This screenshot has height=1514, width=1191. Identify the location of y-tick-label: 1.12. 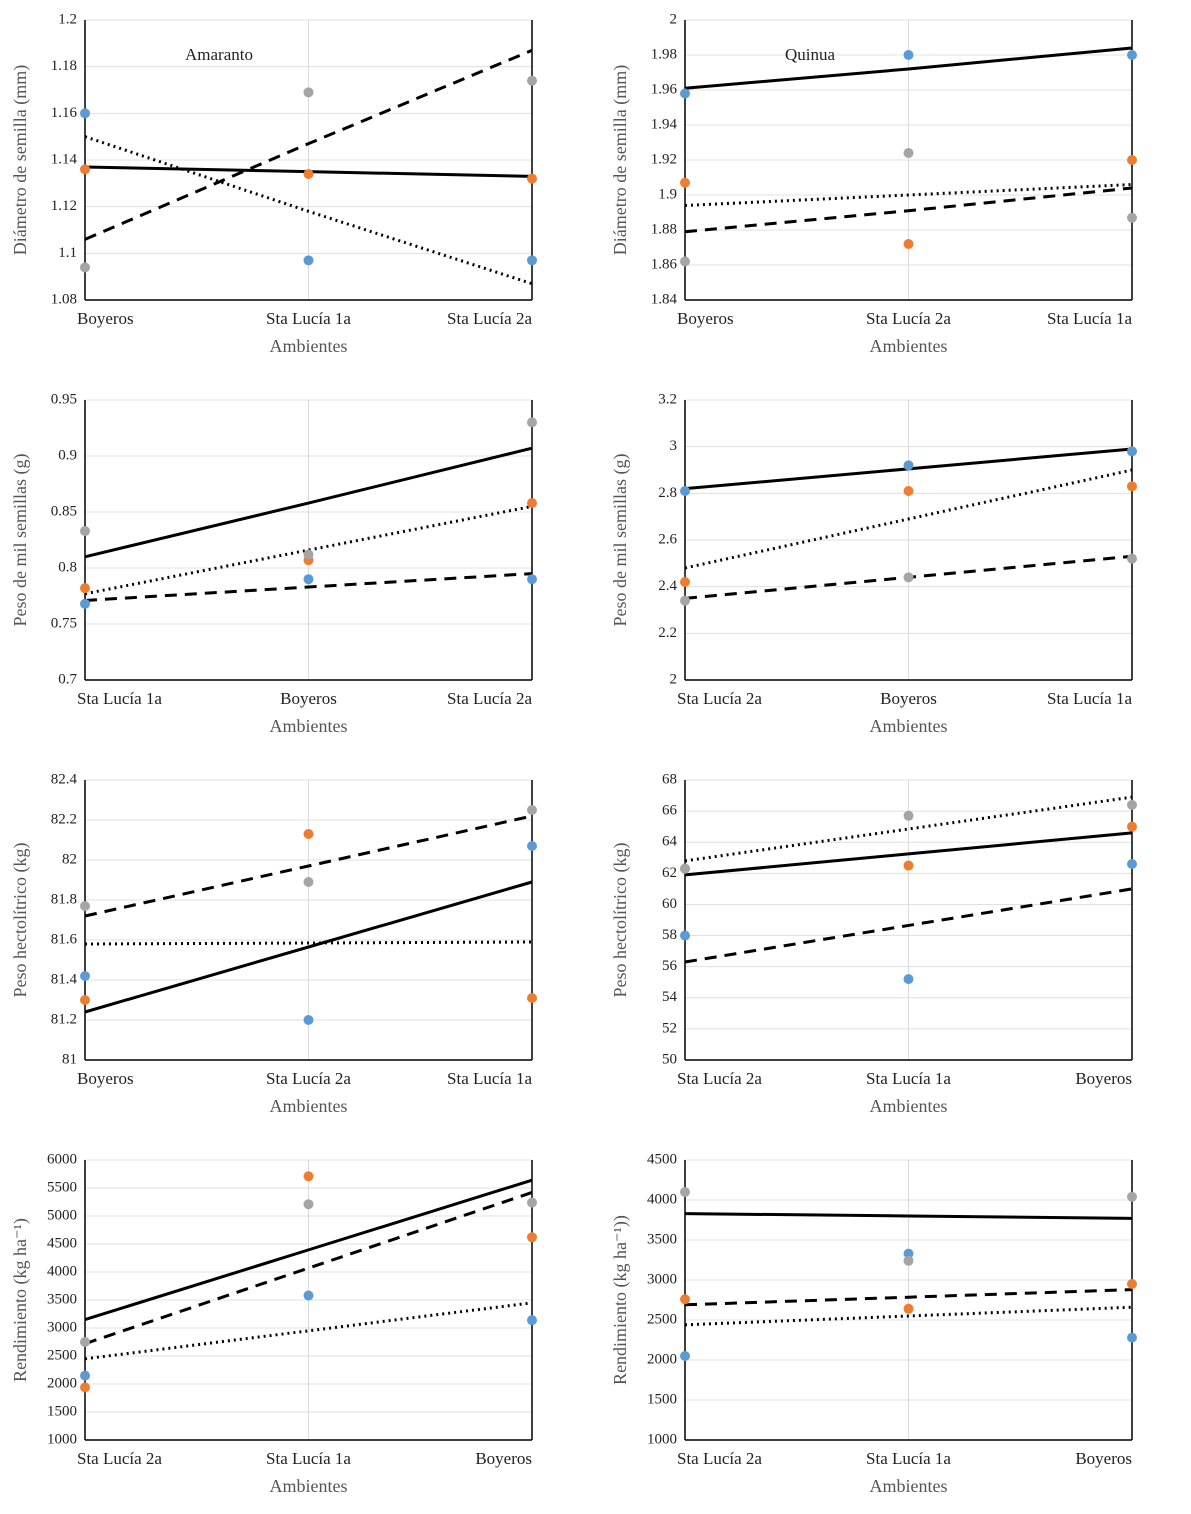
(64, 206).